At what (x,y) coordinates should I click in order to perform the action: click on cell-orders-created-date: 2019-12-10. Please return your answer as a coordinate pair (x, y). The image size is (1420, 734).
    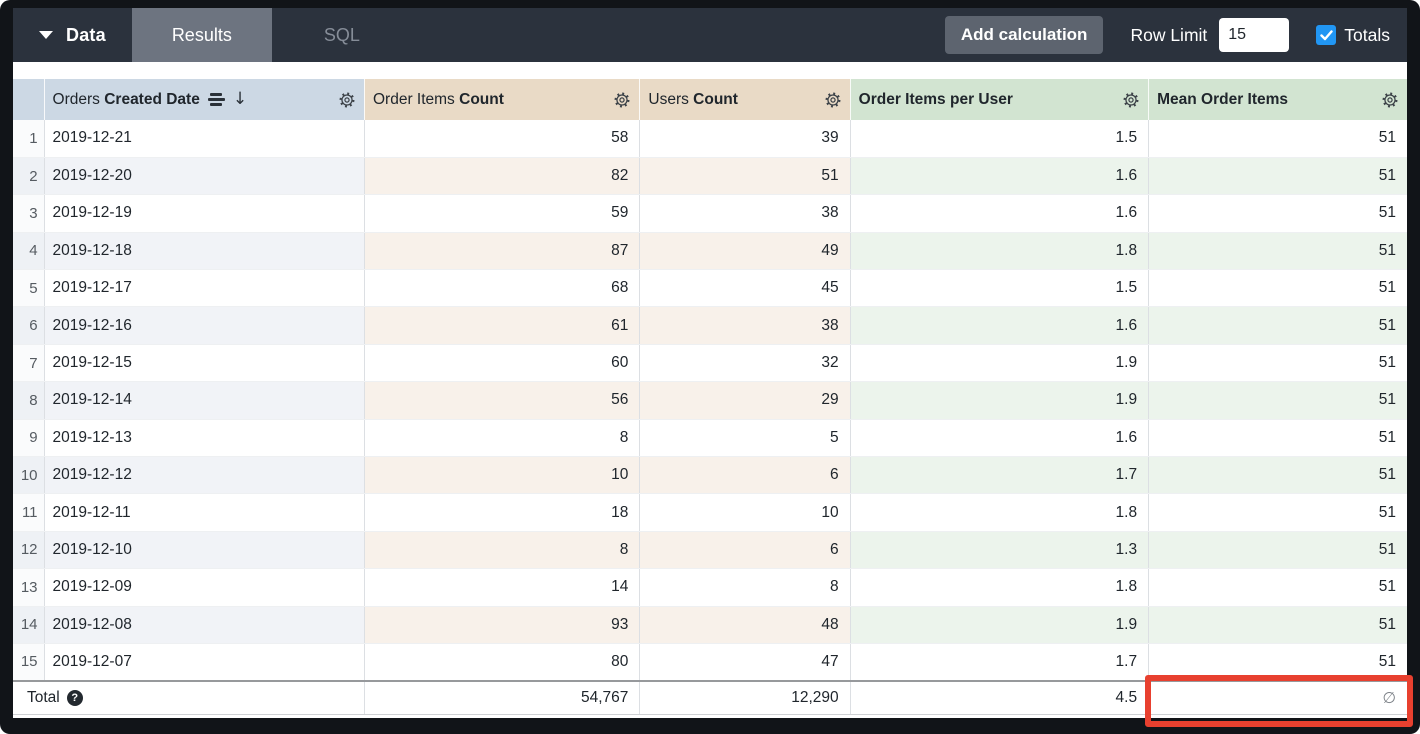
    Looking at the image, I should click on (204, 550).